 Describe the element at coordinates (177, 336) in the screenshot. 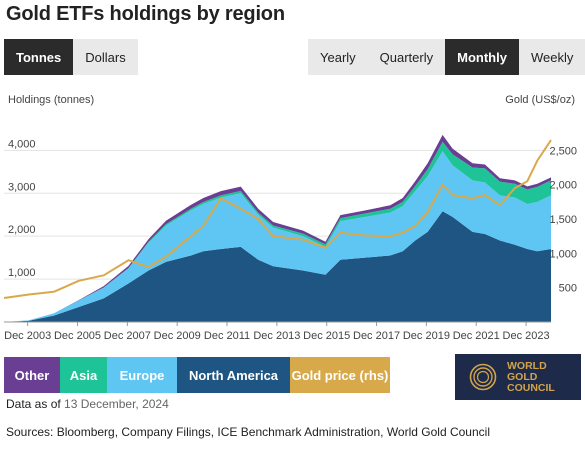

I see `x-tick-label: Dec 2009` at that location.